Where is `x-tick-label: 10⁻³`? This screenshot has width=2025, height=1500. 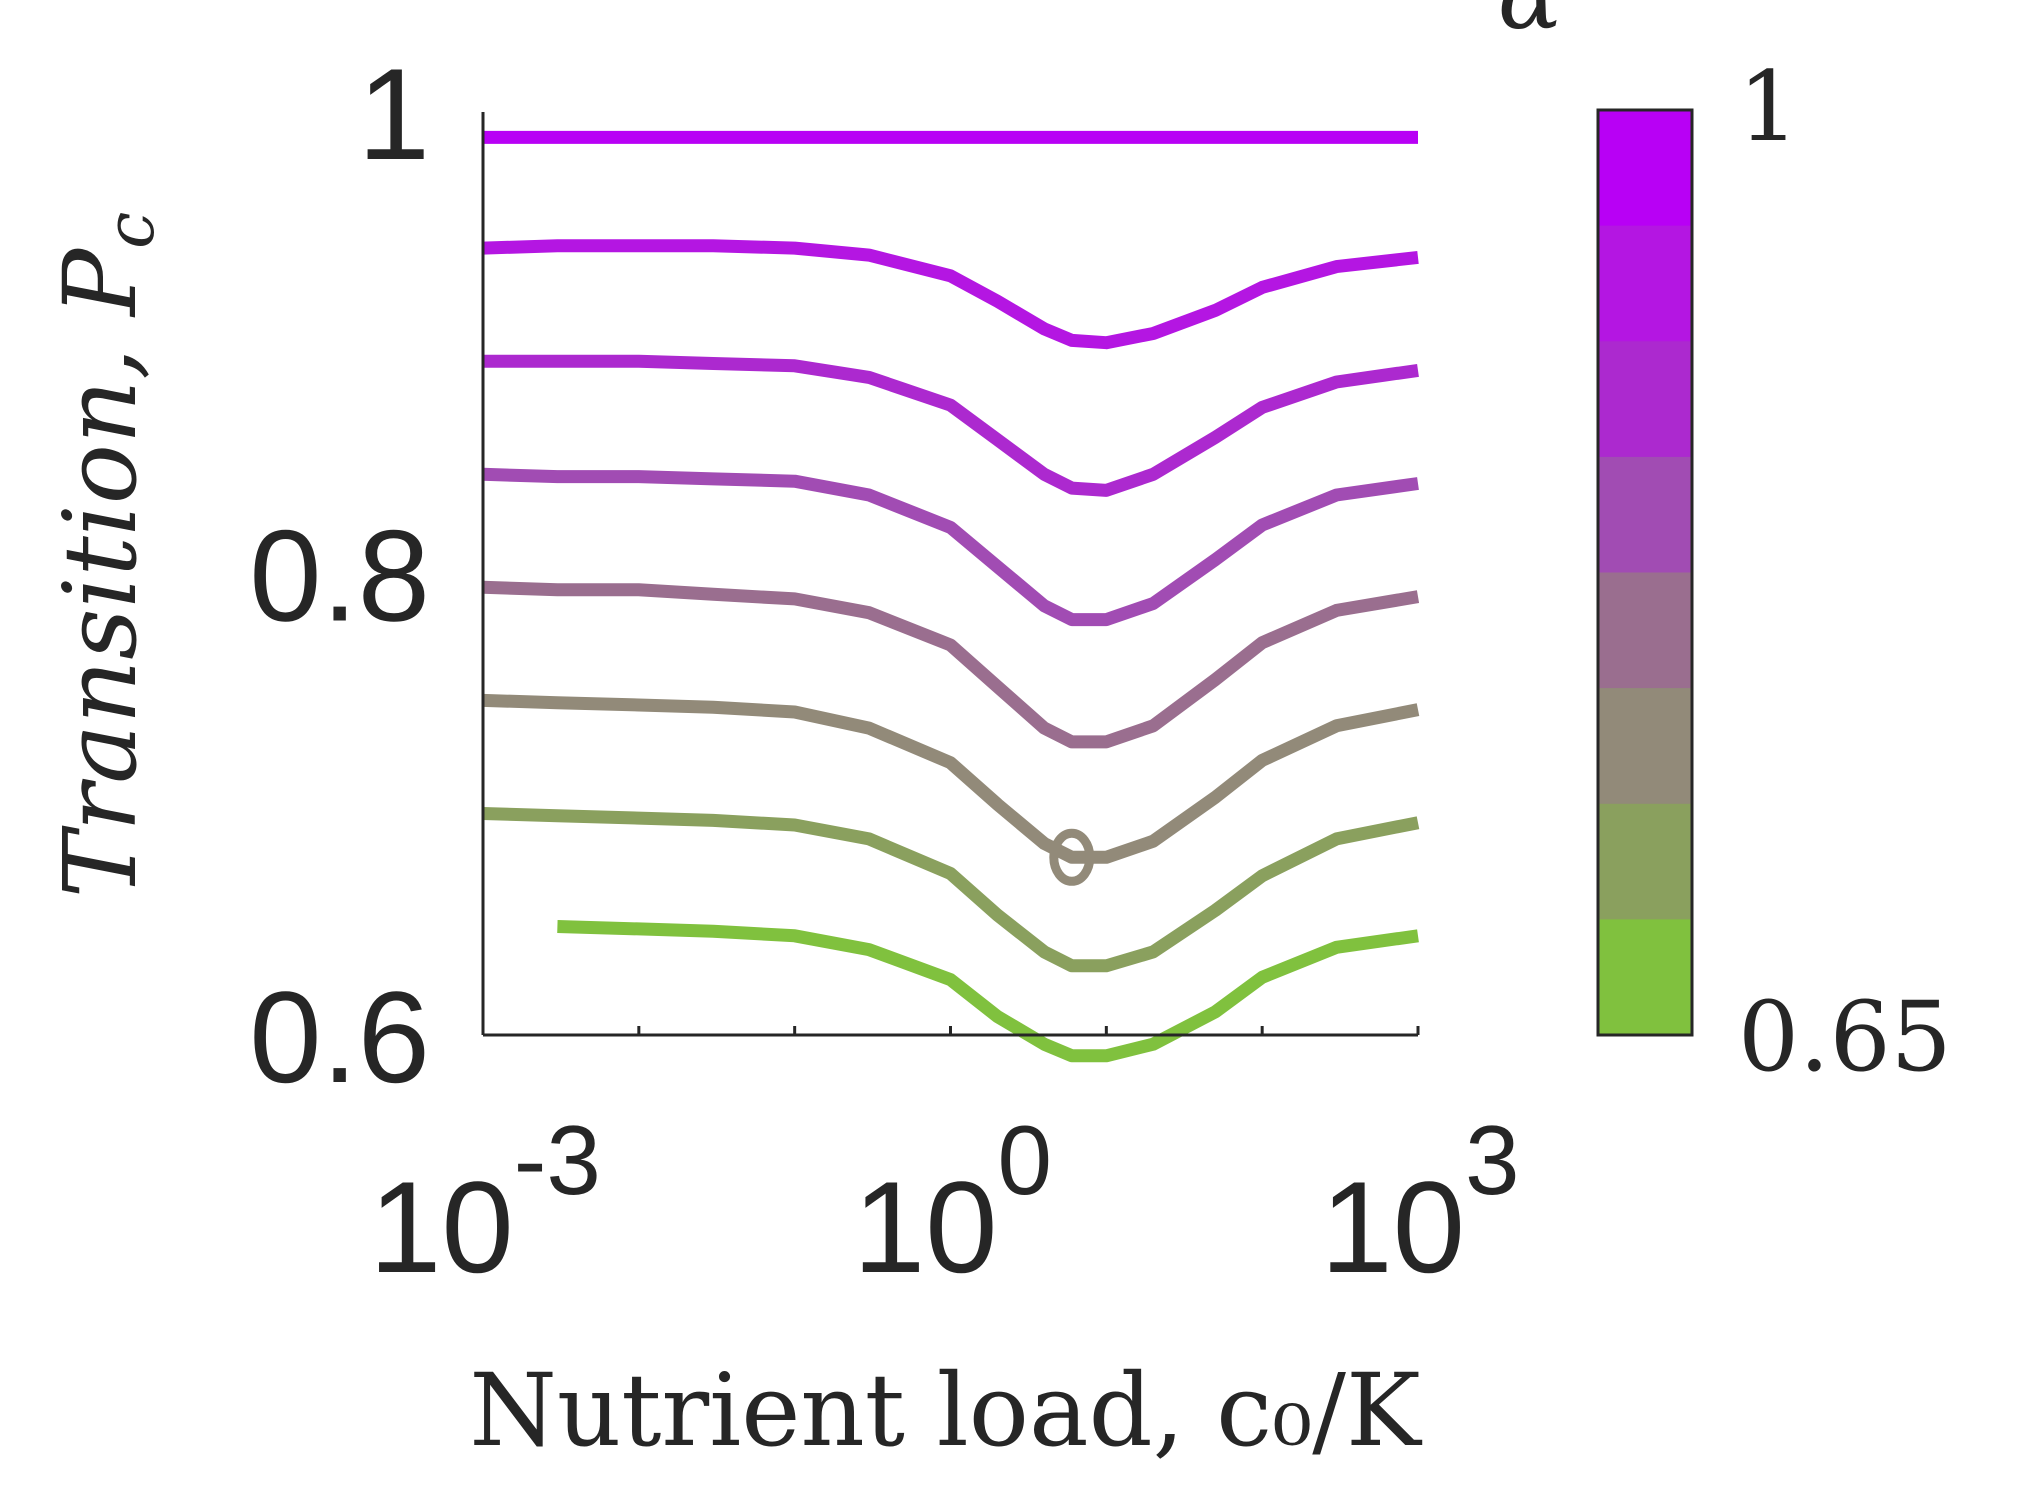
x-tick-label: 10⁻³ is located at coordinates (485, 1202).